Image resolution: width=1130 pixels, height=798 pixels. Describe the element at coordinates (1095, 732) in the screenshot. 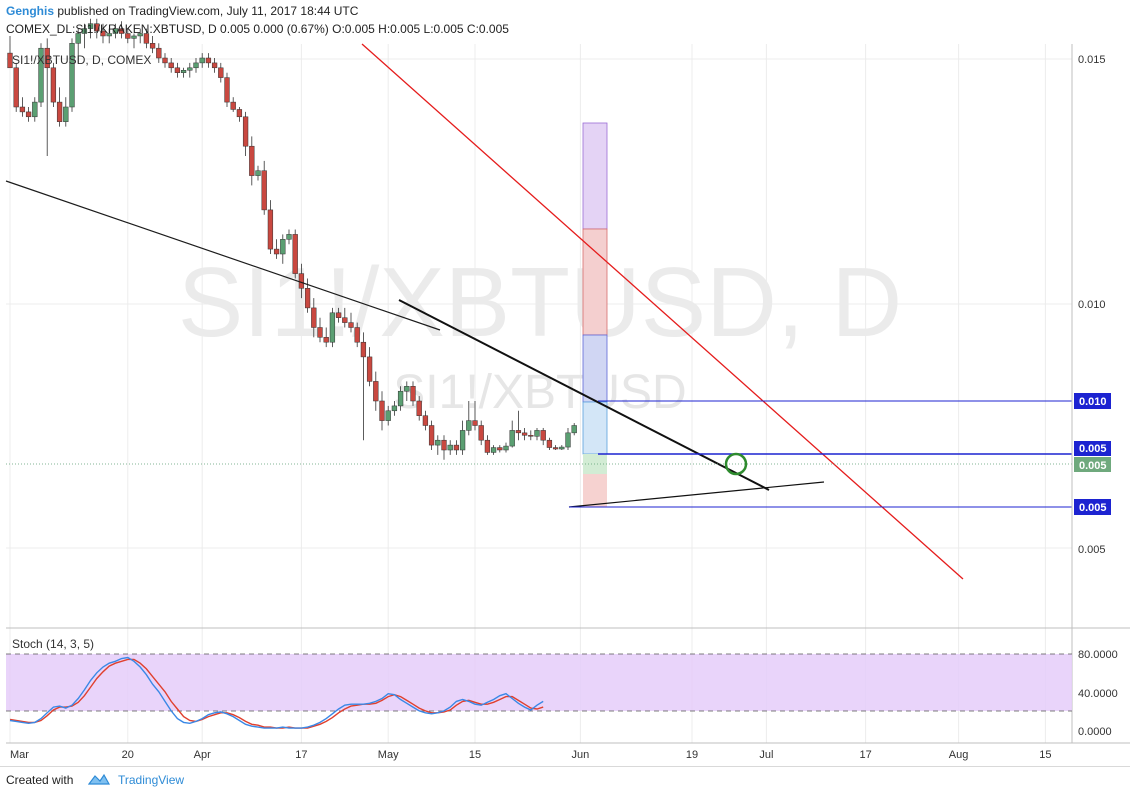

I see `stoch-tick: 0.0000` at that location.